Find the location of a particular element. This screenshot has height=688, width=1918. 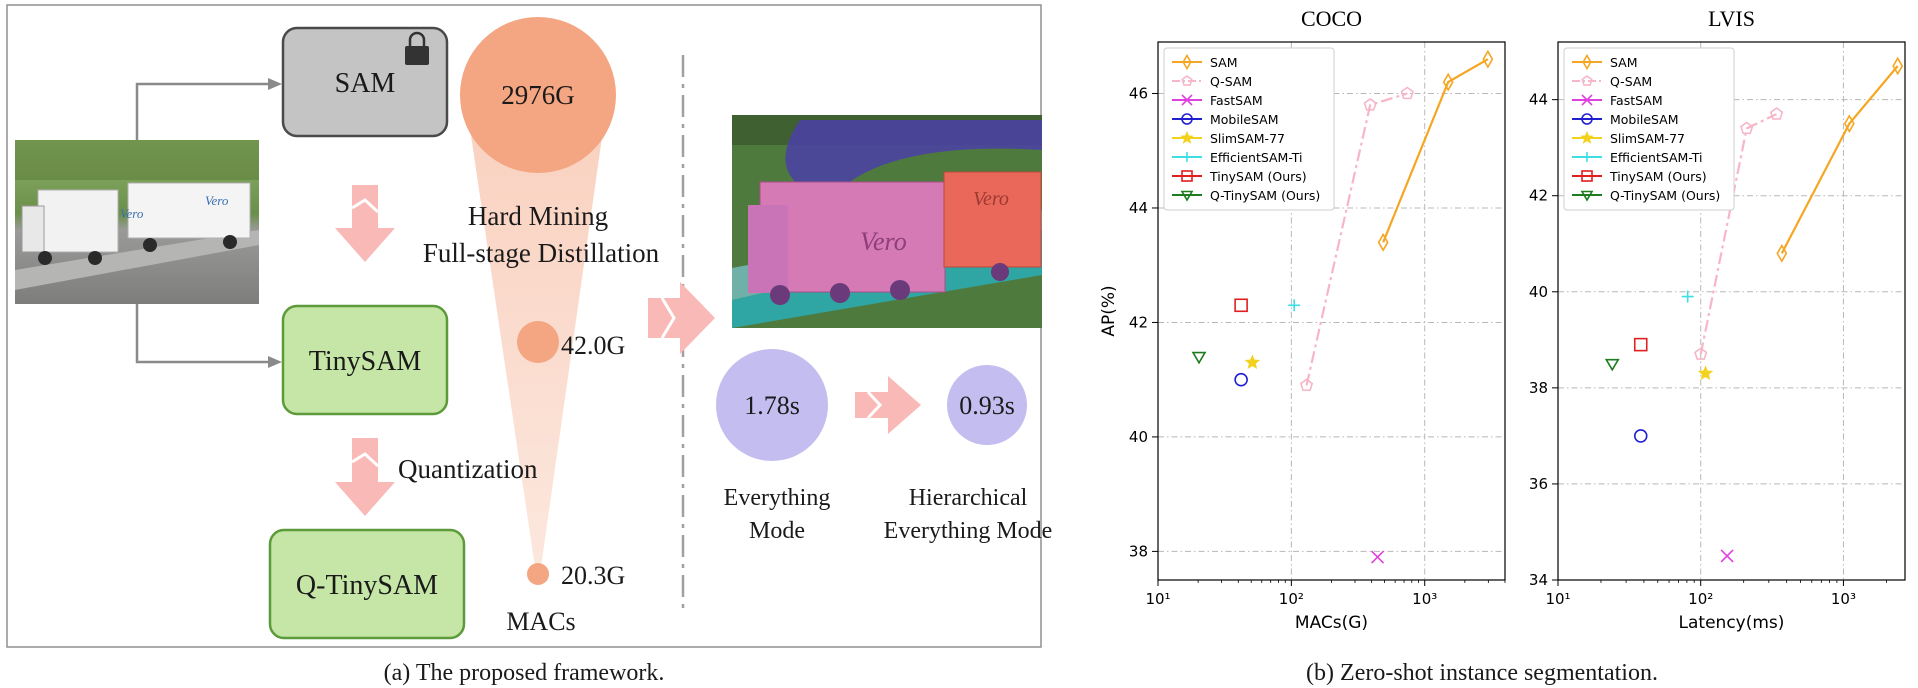

sam-box: SAM is located at coordinates (365, 82).